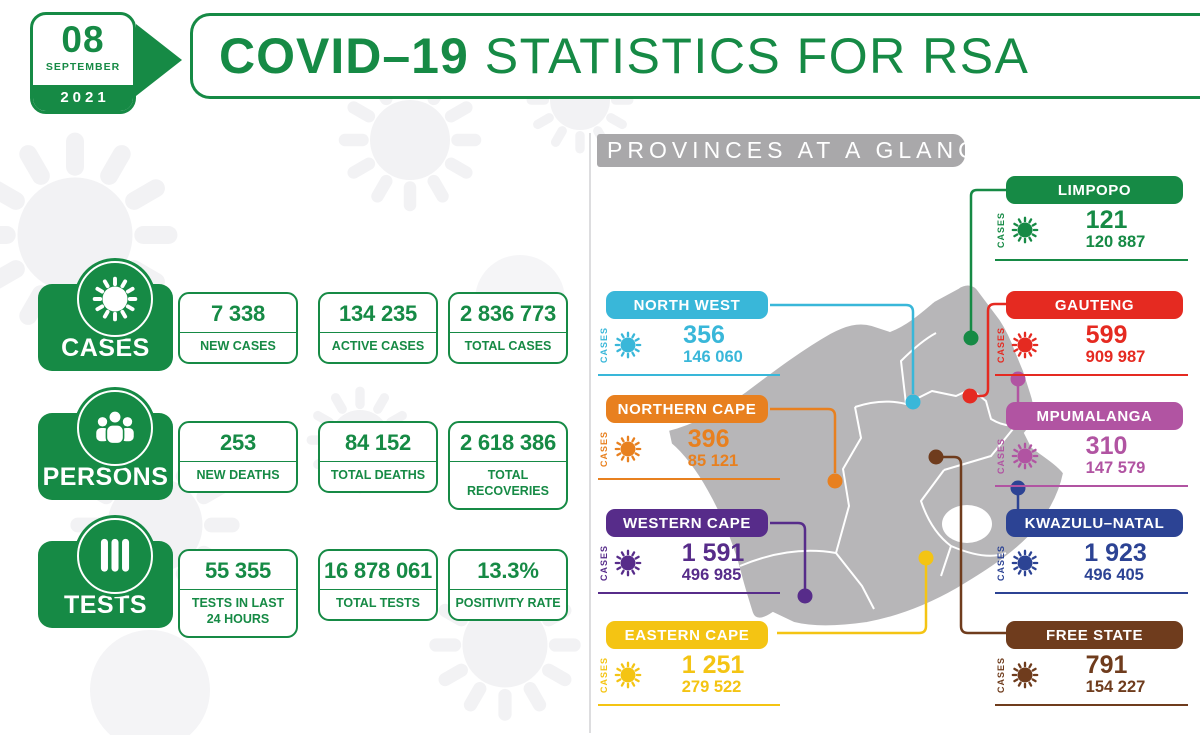 The height and width of the screenshot is (735, 1200). I want to click on province-card-eastern-cape: EASTERN CAPE CASES 1 251 279 522, so click(689, 663).